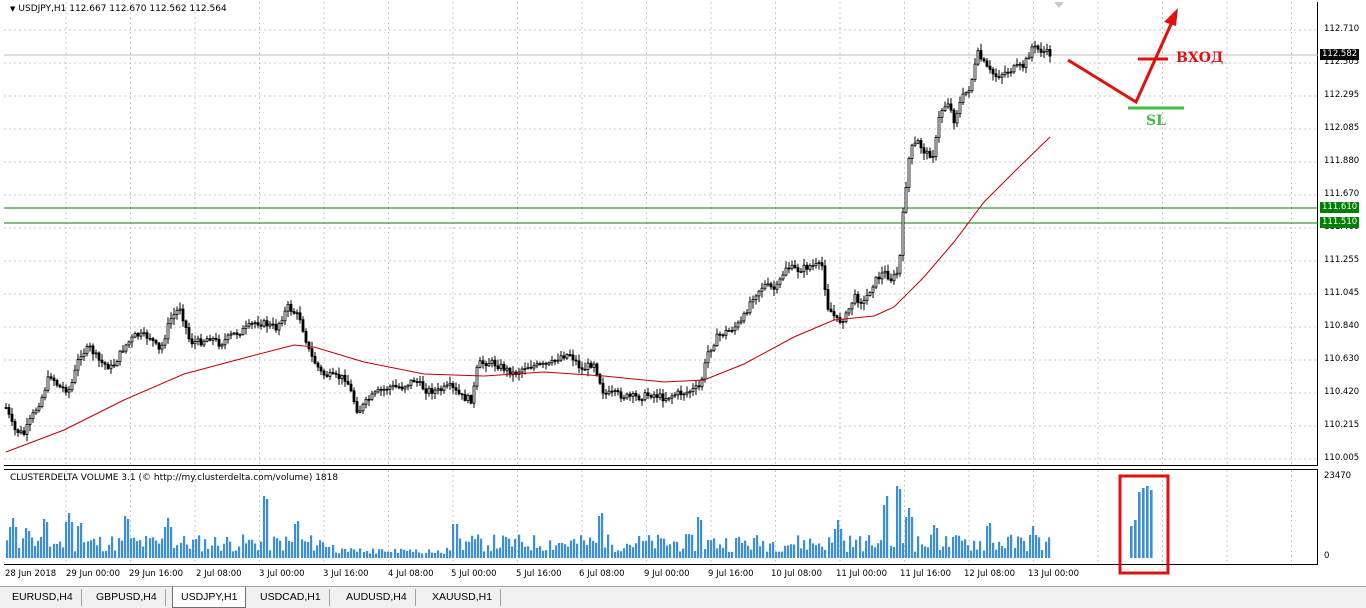 The width and height of the screenshot is (1366, 608). What do you see at coordinates (1340, 207) in the screenshot?
I see `level-upper-badge: 111.610` at bounding box center [1340, 207].